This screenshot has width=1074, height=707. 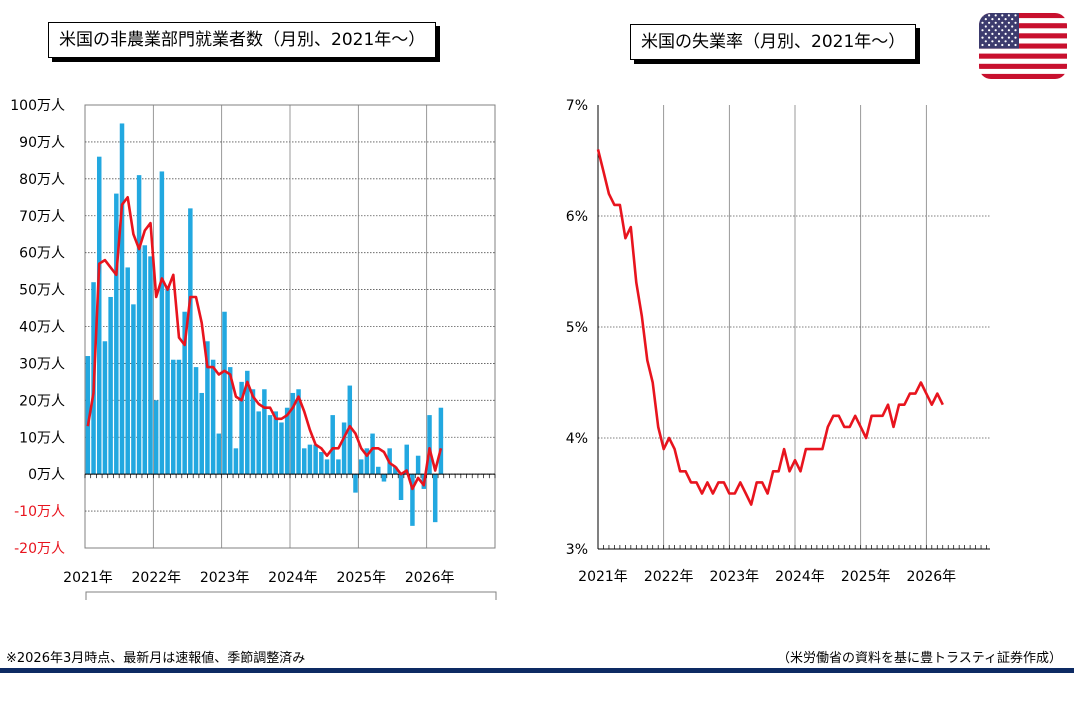 What do you see at coordinates (42, 364) in the screenshot?
I see `ytick-label: 30万人` at bounding box center [42, 364].